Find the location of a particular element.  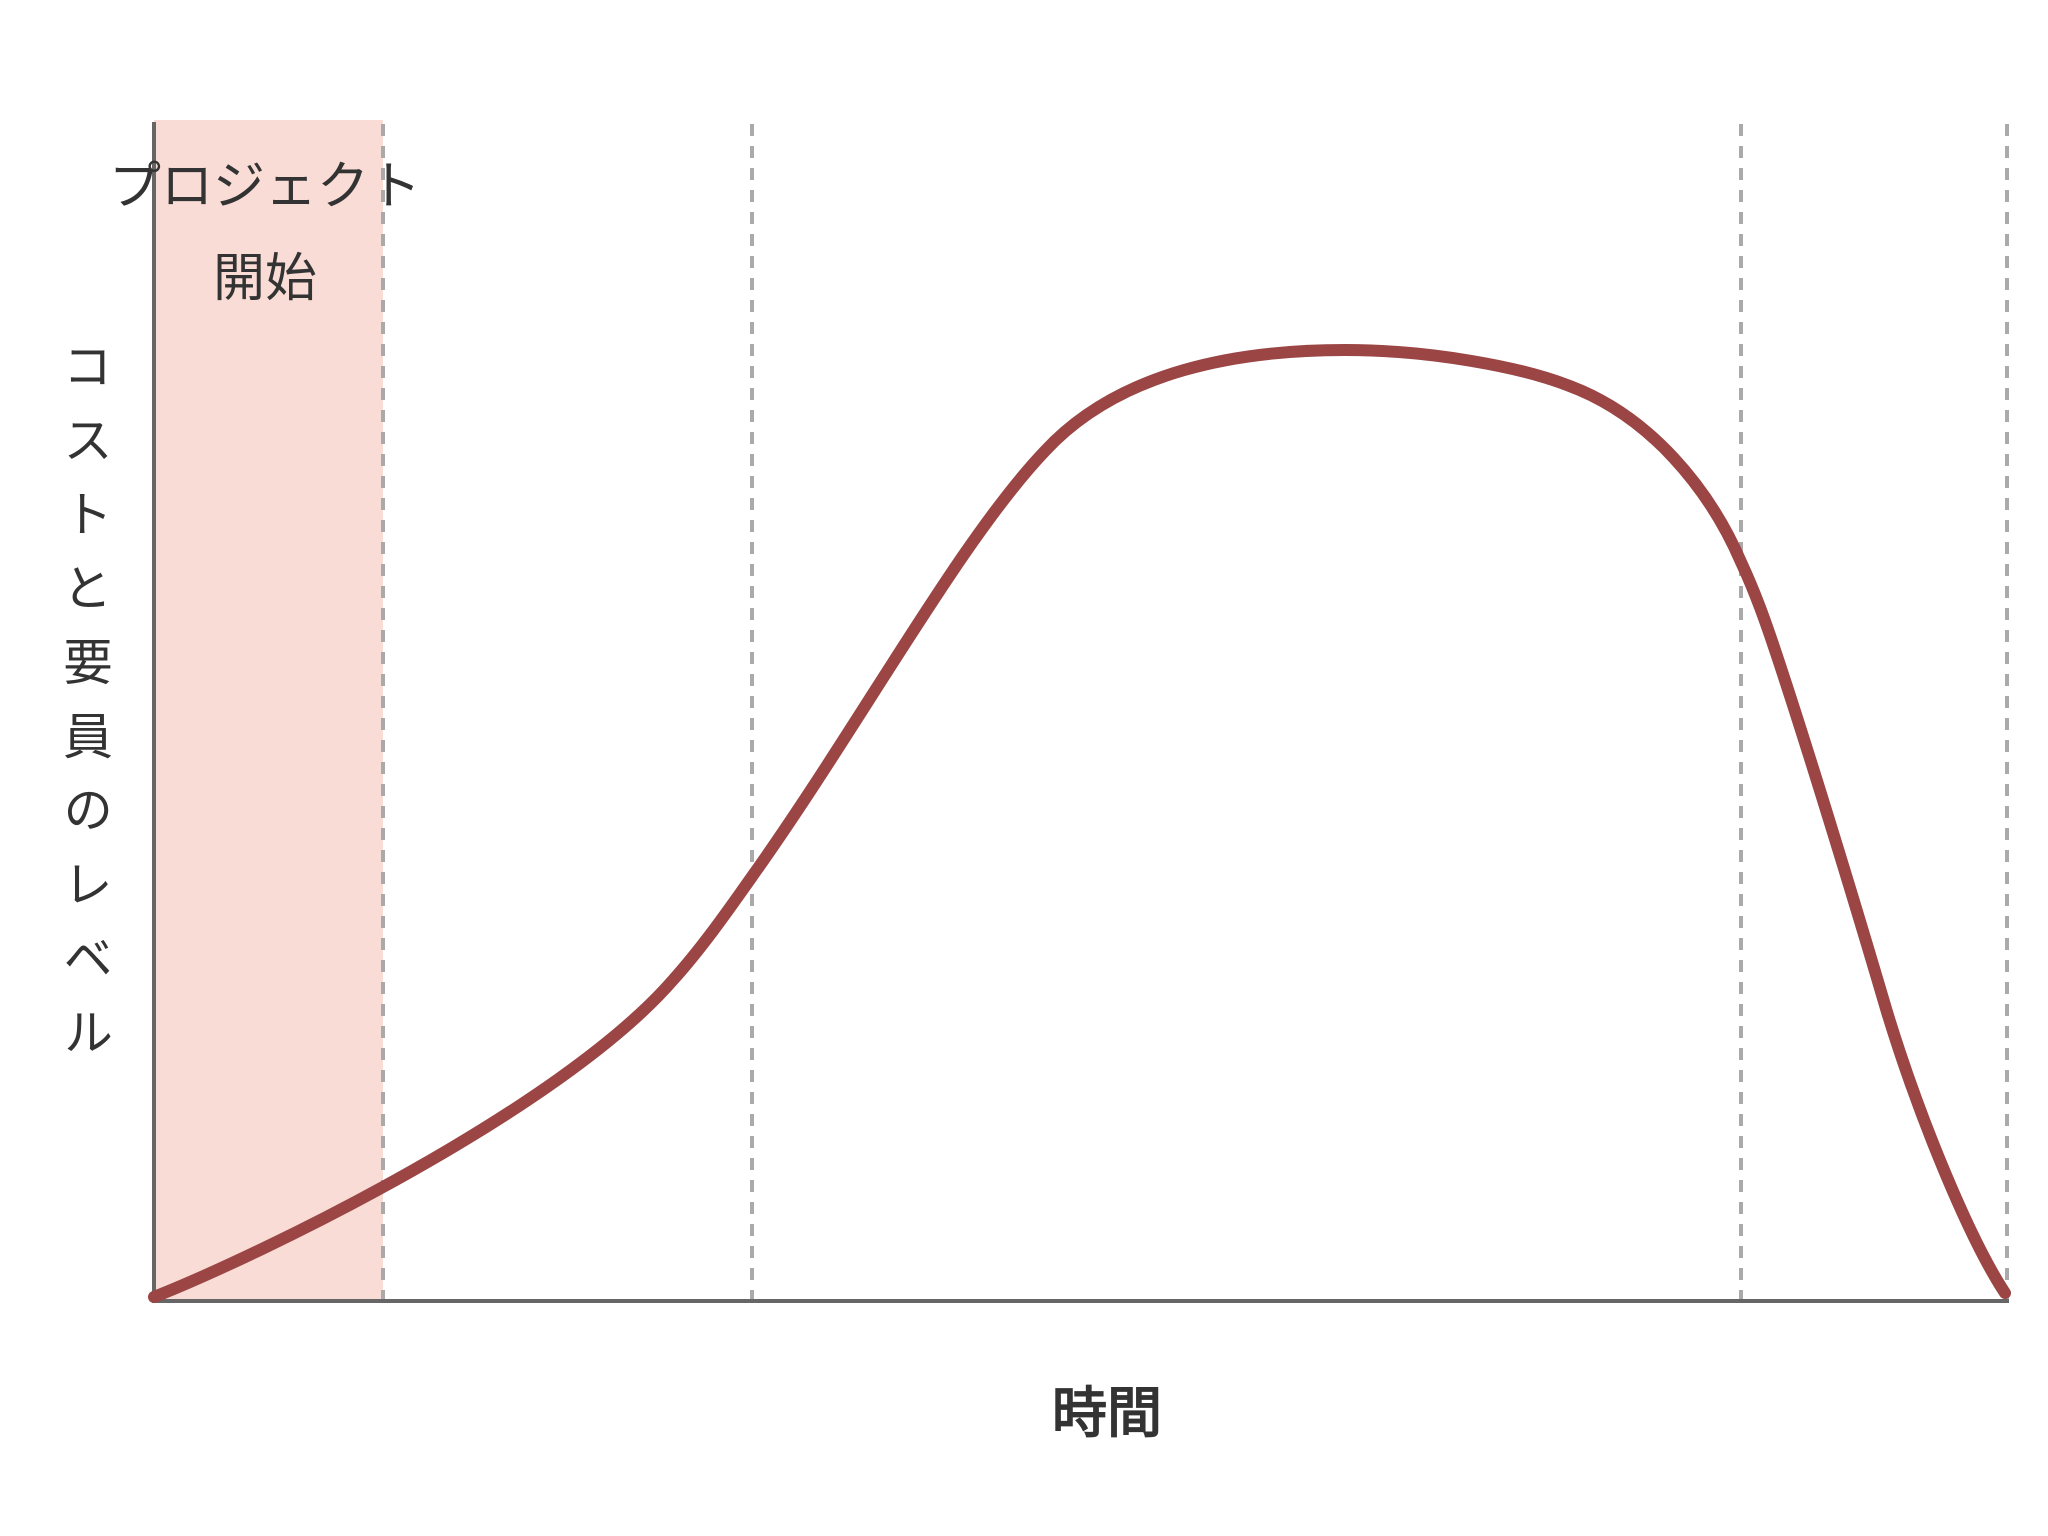

start-label-line1: プロジェクト is located at coordinates (265, 187).